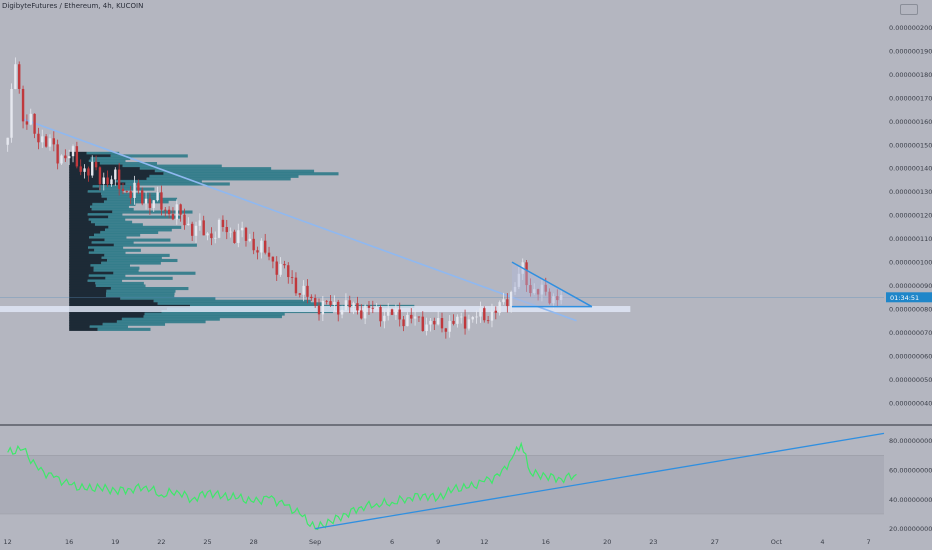  I want to click on price-axis-label: 0.0000001600, so click(910, 122).